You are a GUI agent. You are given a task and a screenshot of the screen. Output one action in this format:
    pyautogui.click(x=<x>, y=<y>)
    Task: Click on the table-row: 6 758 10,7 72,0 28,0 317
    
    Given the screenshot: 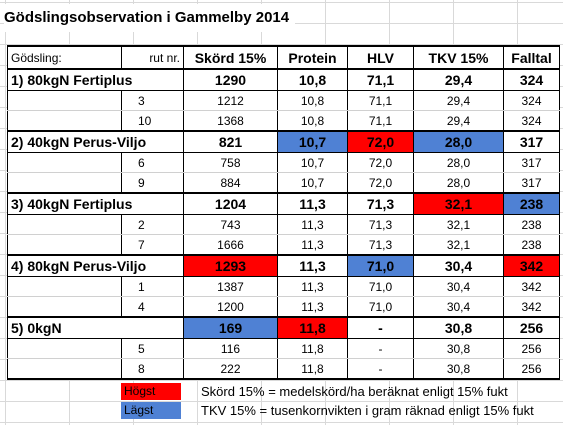 What is the action you would take?
    pyautogui.click(x=283, y=162)
    